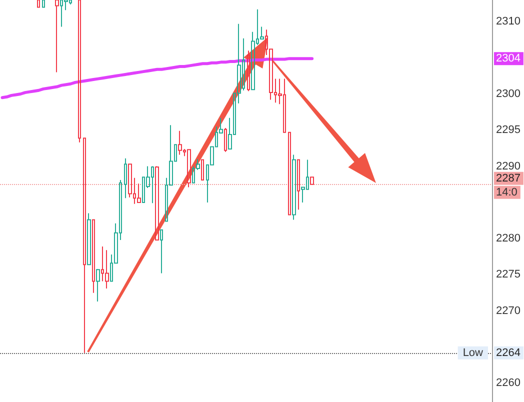 The image size is (524, 402). Describe the element at coordinates (508, 274) in the screenshot. I see `y-tick-label: 2275` at that location.